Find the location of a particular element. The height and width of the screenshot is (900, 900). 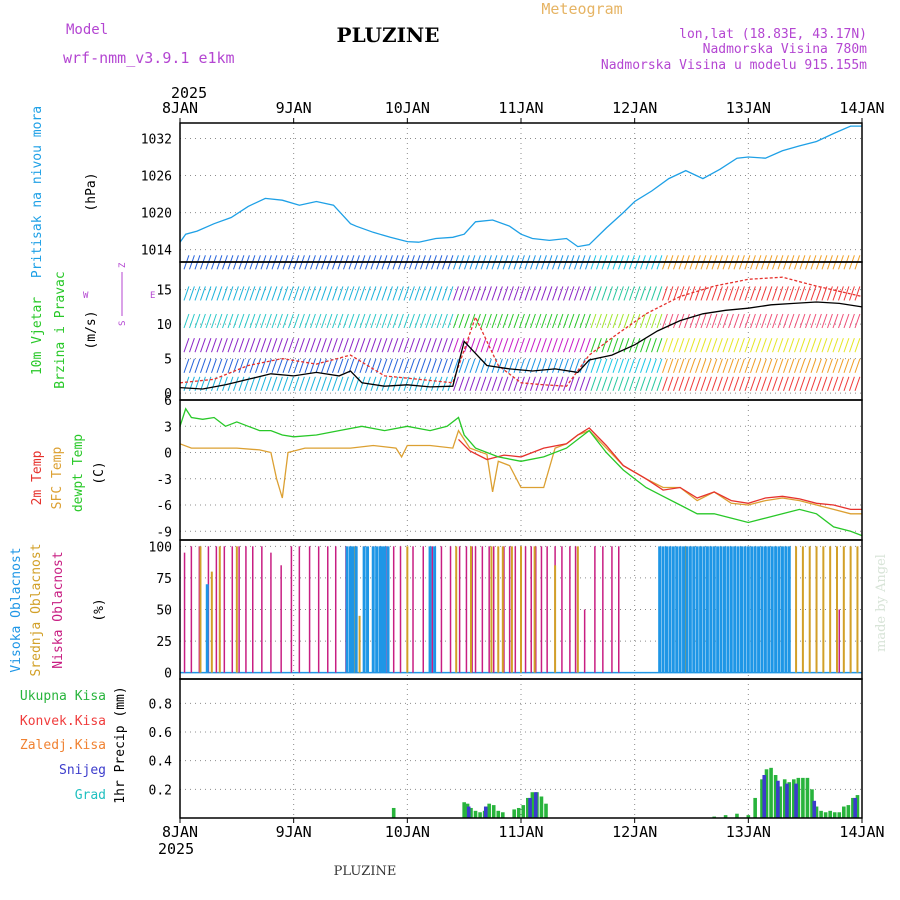

x-tick-label-bottom: 10JAN is located at coordinates (407, 832).